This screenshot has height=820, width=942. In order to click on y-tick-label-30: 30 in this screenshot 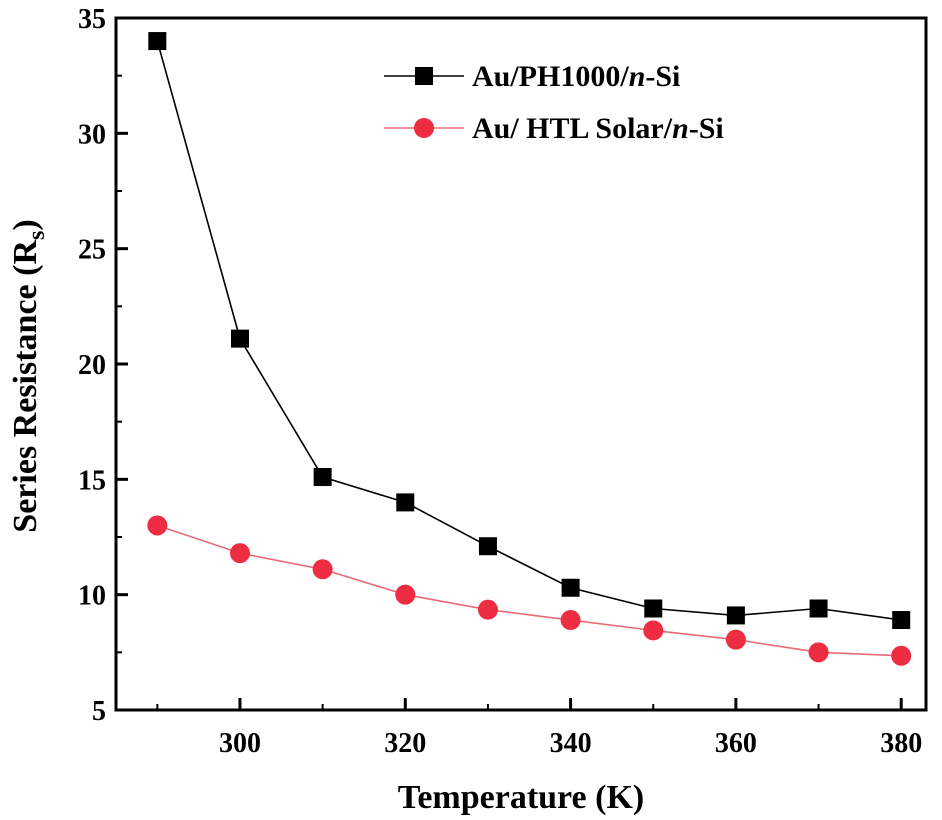, I will do `click(92, 134)`.